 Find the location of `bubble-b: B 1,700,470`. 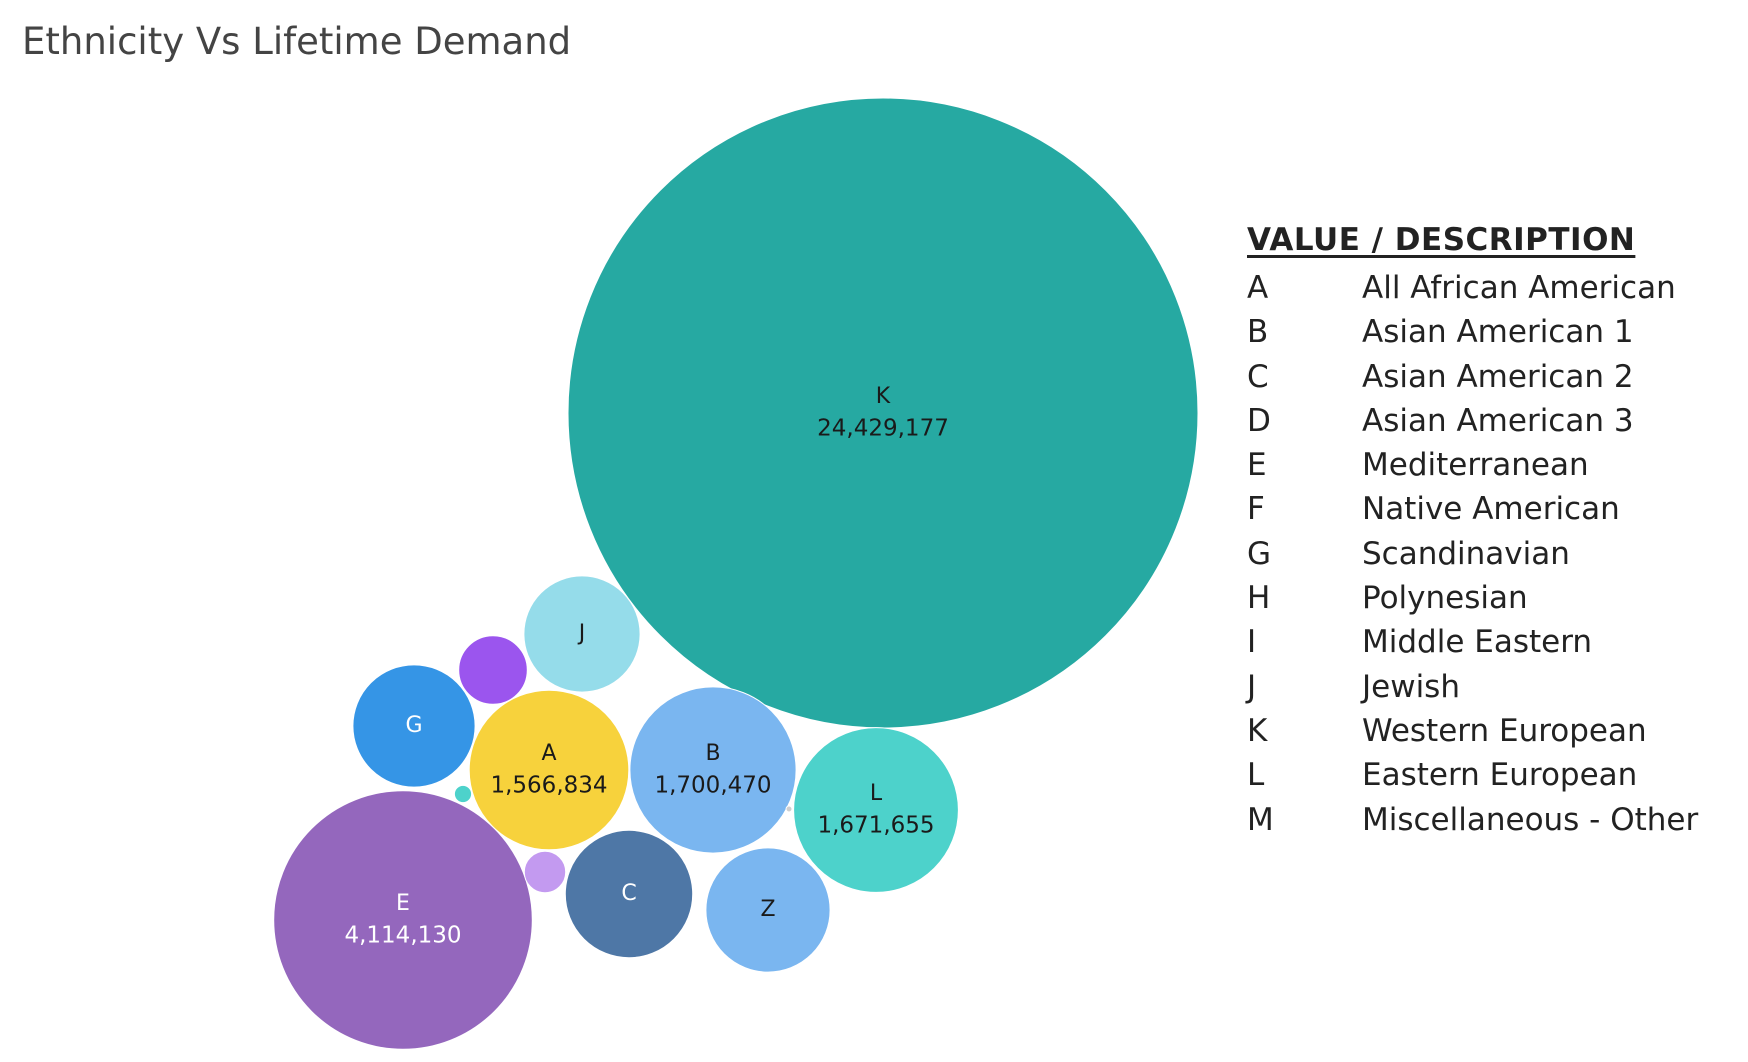

bubble-b: B 1,700,470 is located at coordinates (713, 770).